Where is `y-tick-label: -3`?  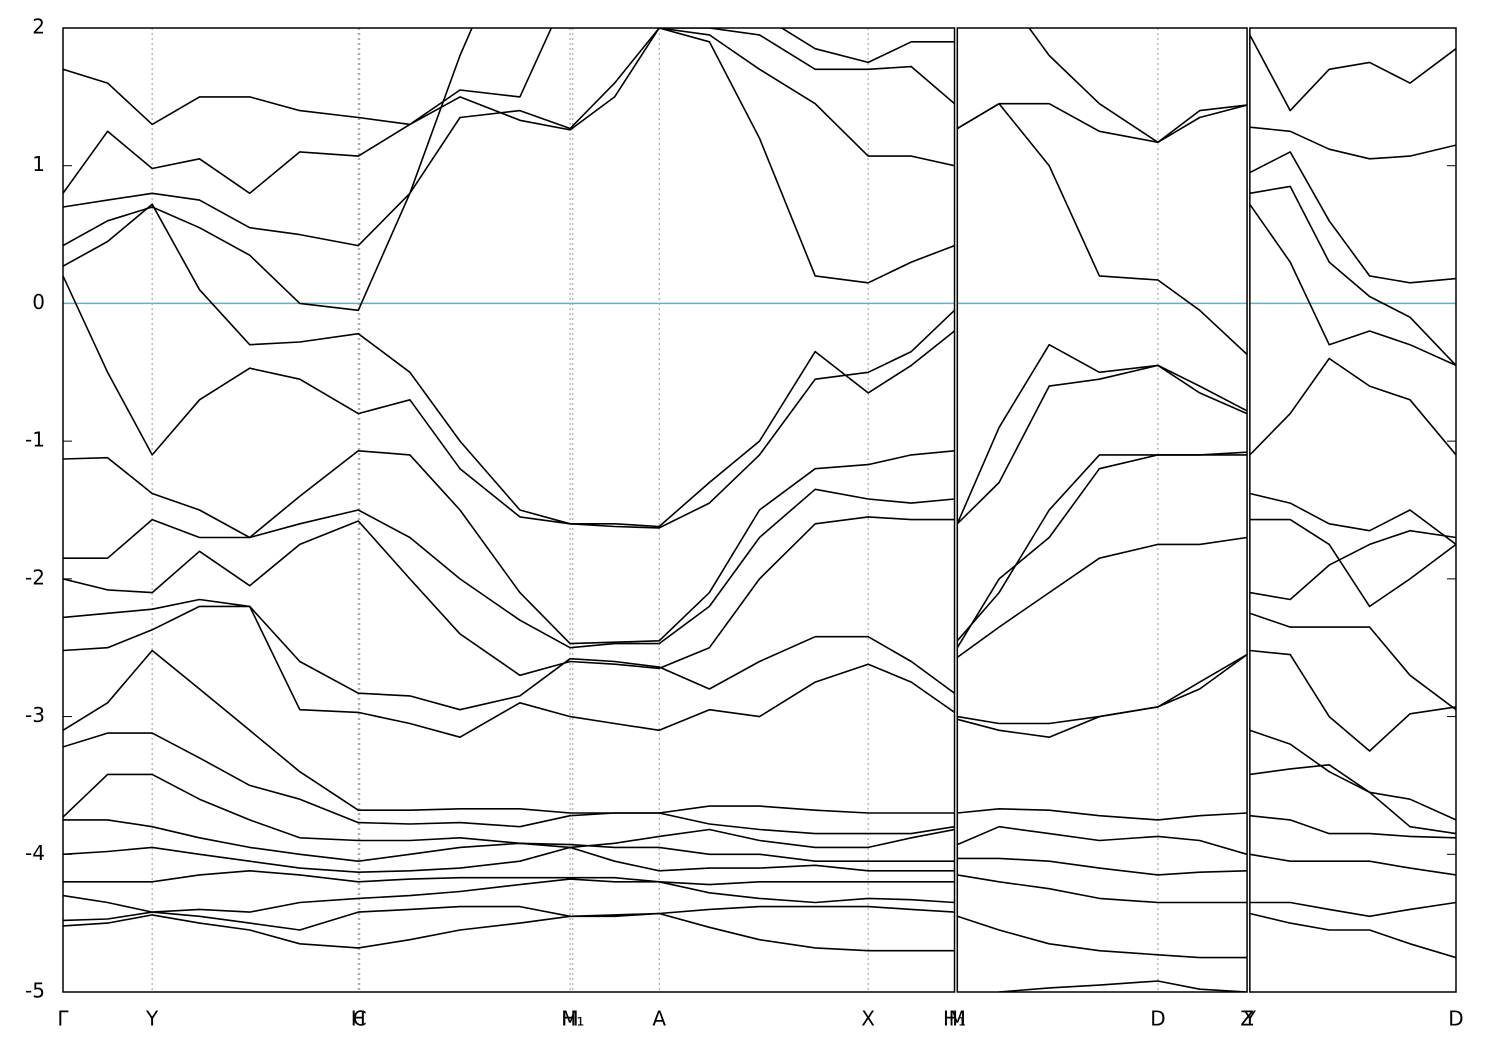
y-tick-label: -3 is located at coordinates (35, 715).